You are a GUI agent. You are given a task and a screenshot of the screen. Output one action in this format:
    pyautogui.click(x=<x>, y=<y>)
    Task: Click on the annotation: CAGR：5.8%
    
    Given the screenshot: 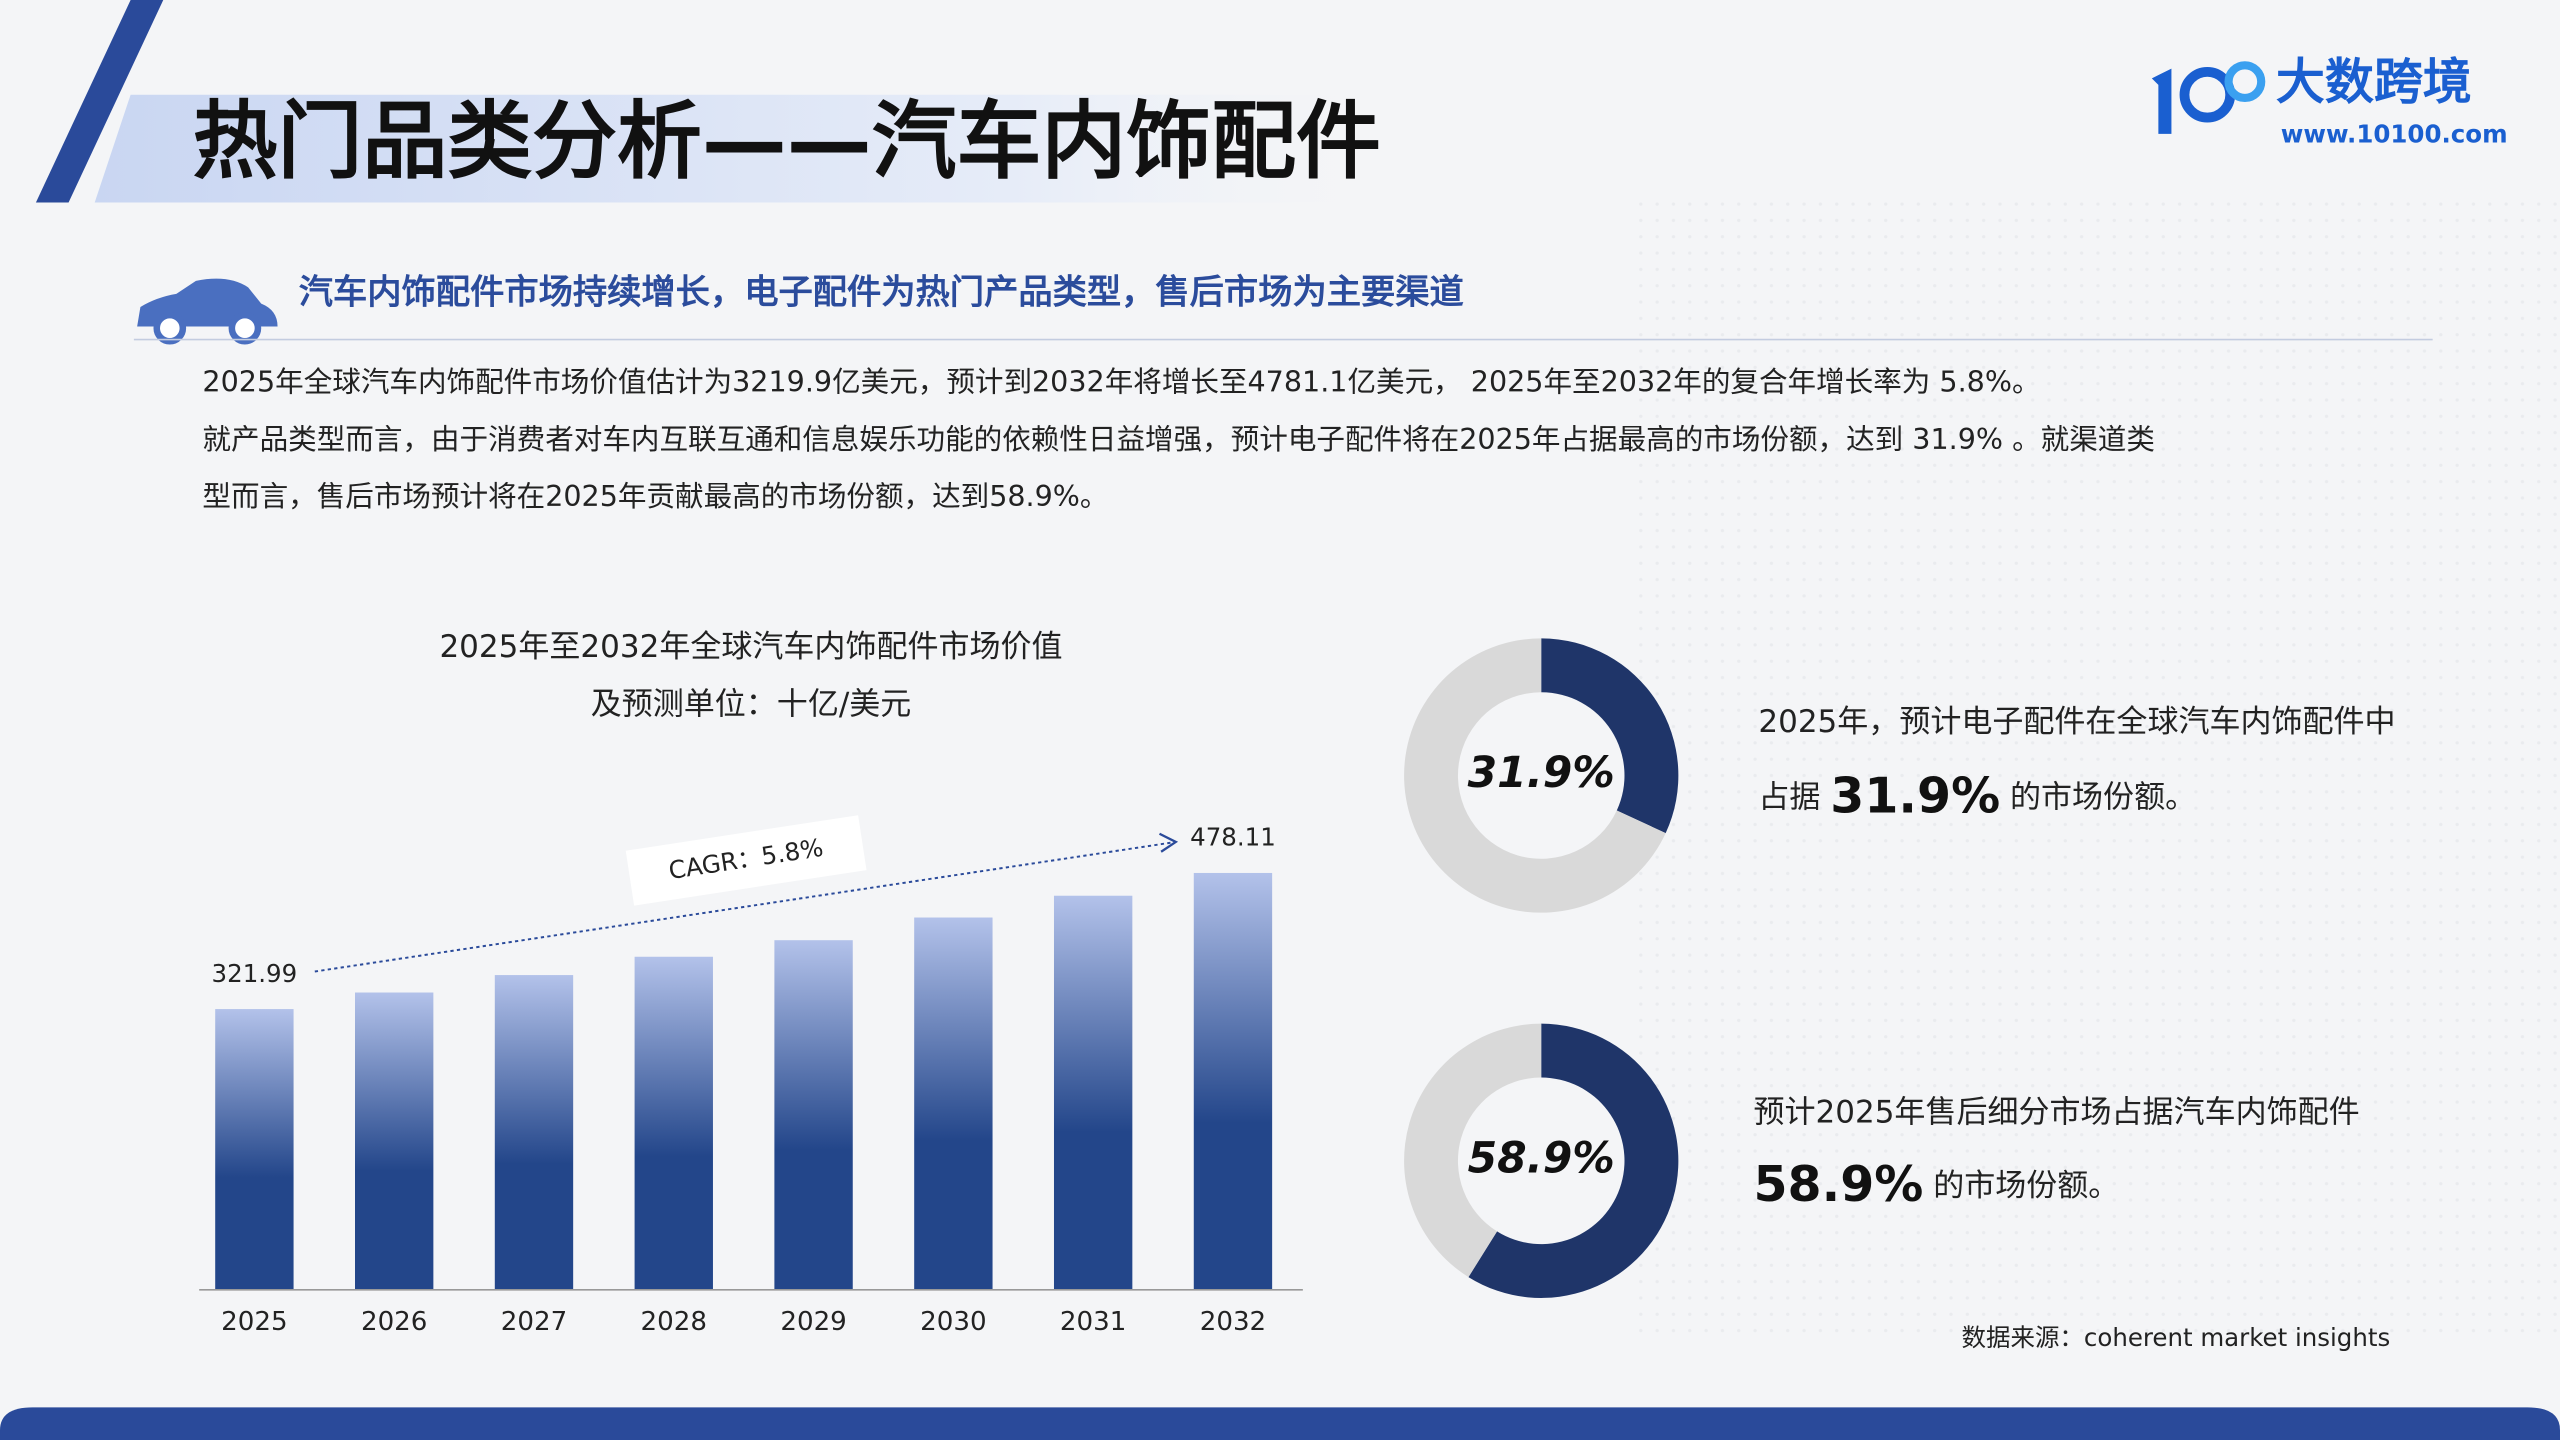 What is the action you would take?
    pyautogui.click(x=746, y=860)
    